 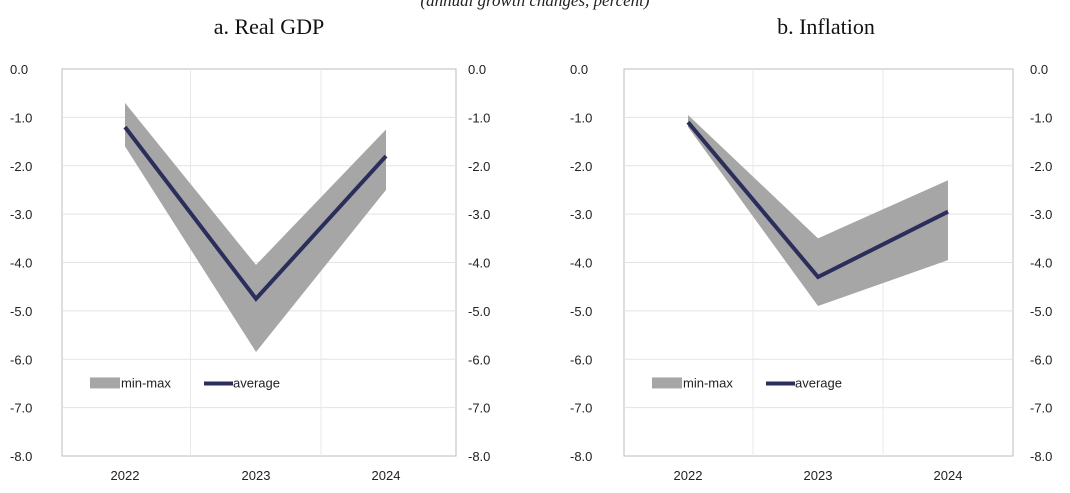 What do you see at coordinates (826, 26) in the screenshot?
I see `panel-title: b. Inflation` at bounding box center [826, 26].